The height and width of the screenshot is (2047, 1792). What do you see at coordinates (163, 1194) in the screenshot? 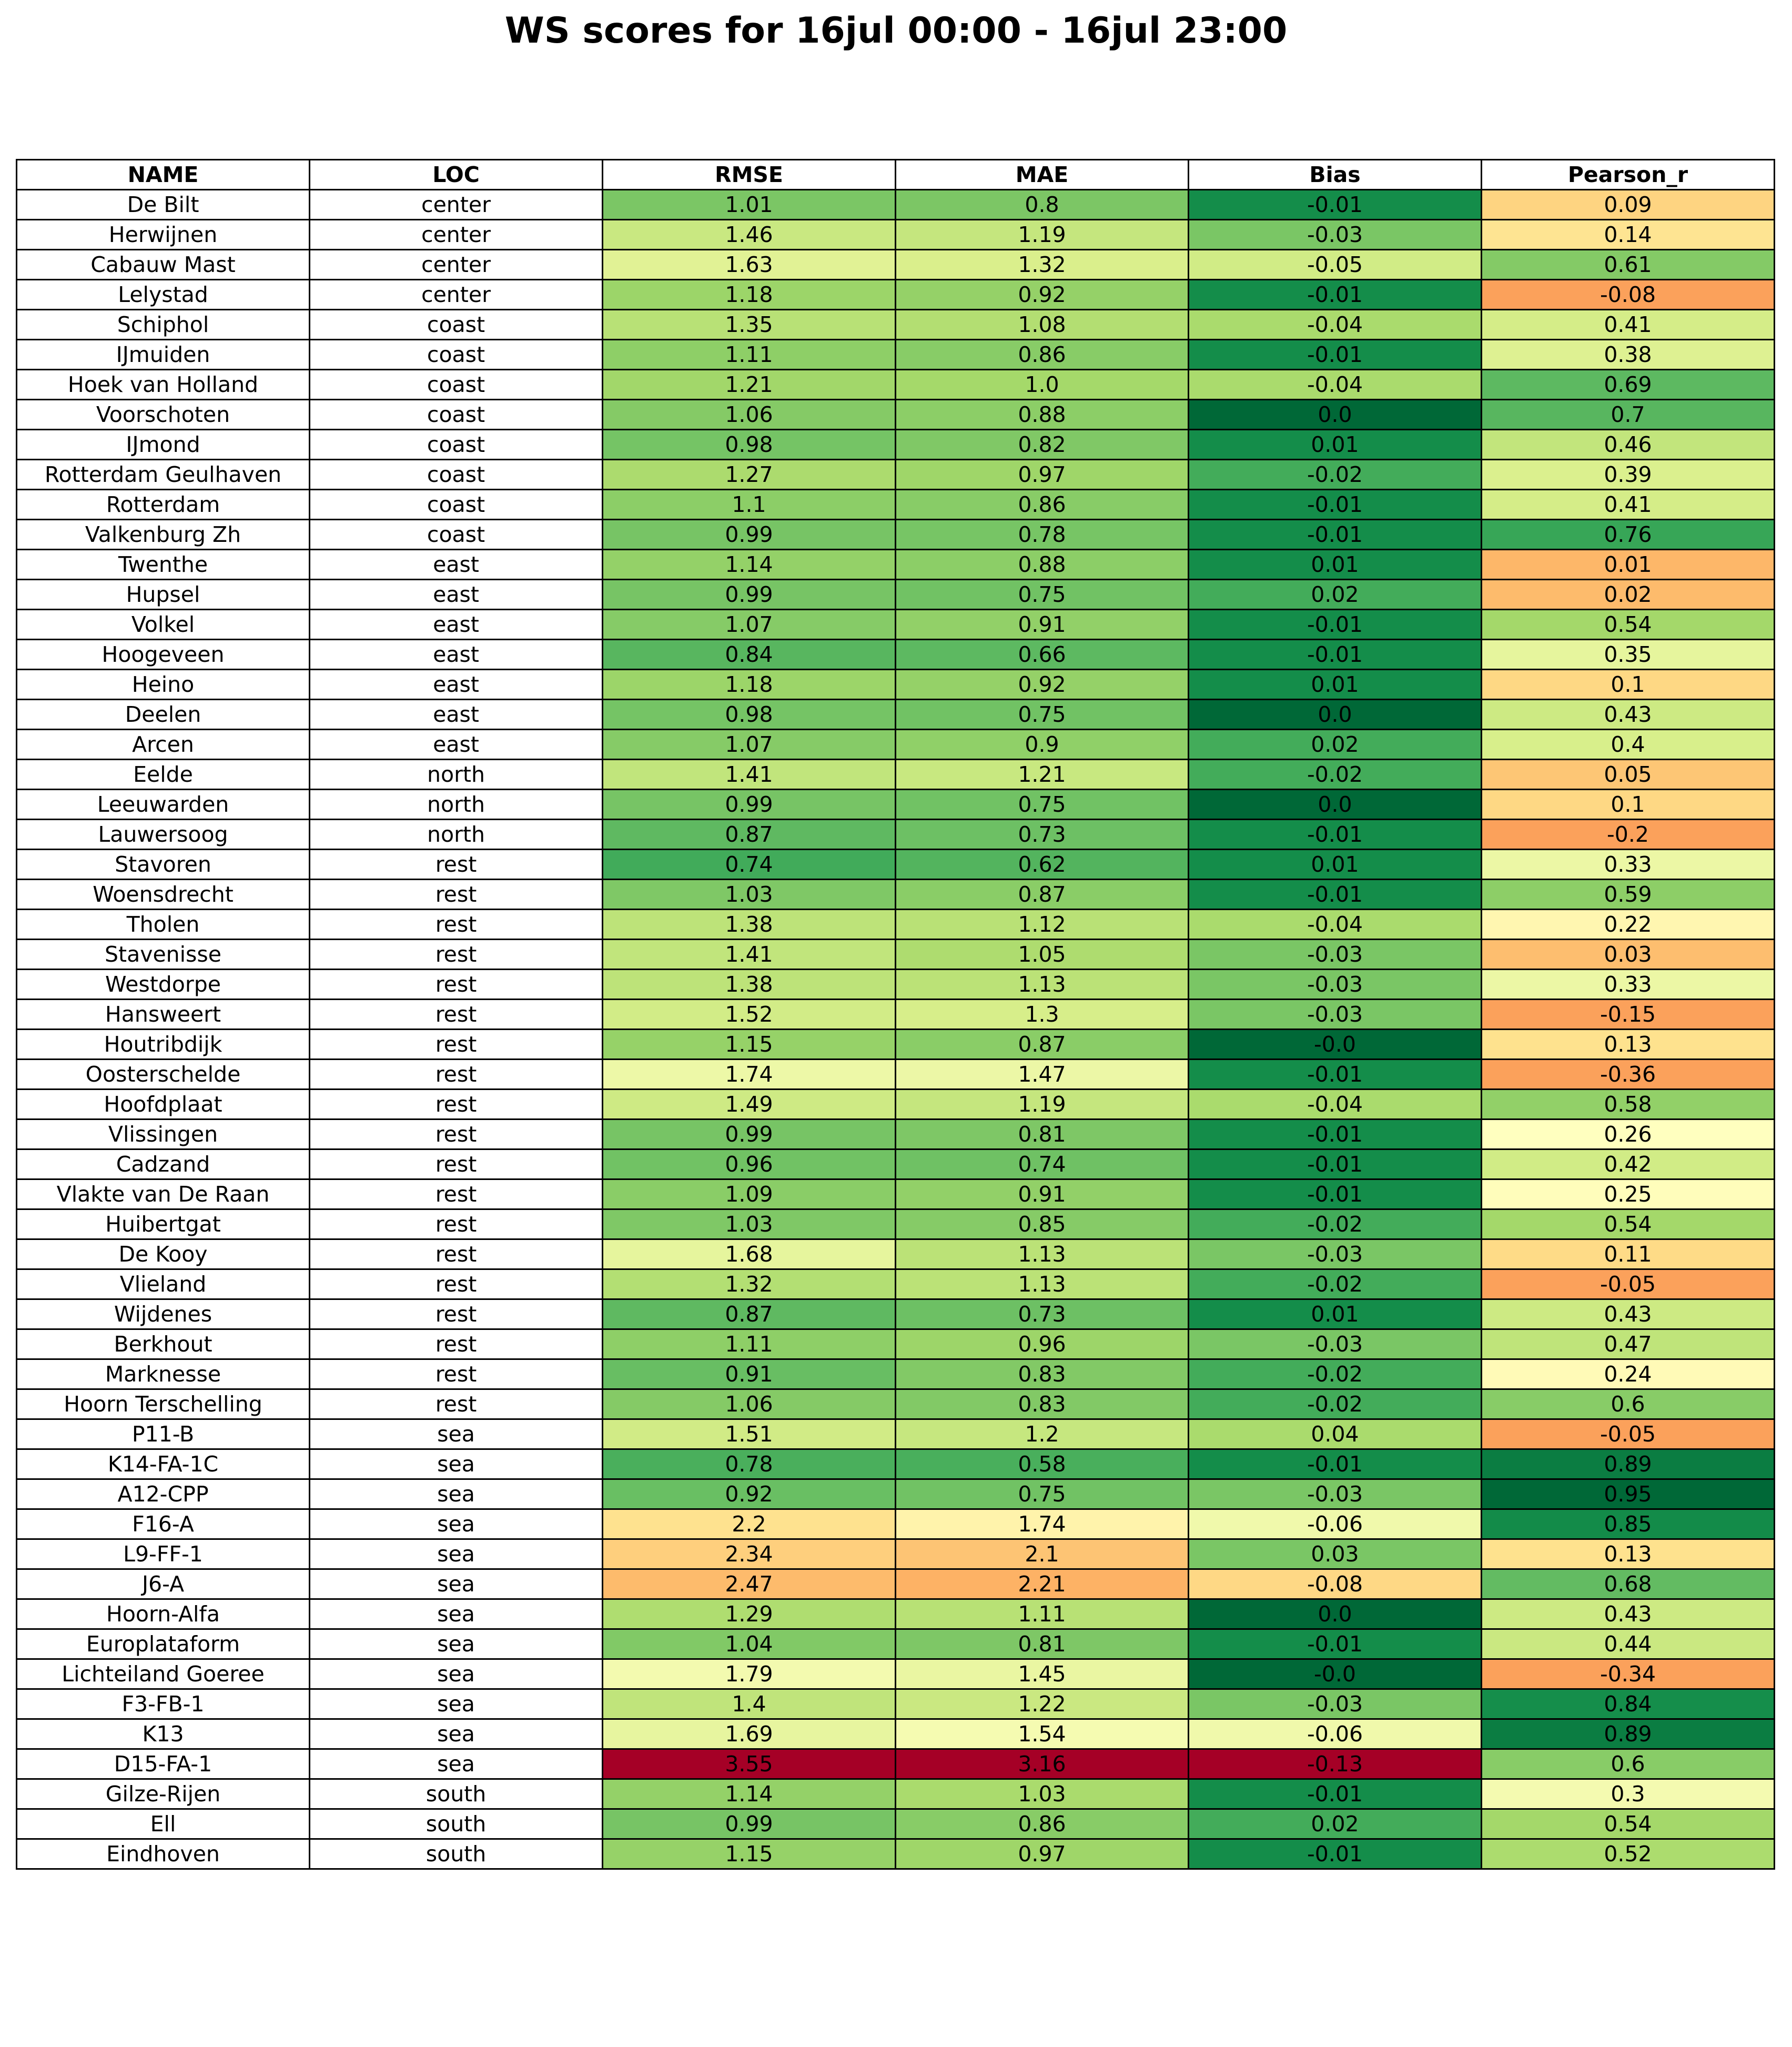
I see `cell-name: Vlakte van De Raan` at bounding box center [163, 1194].